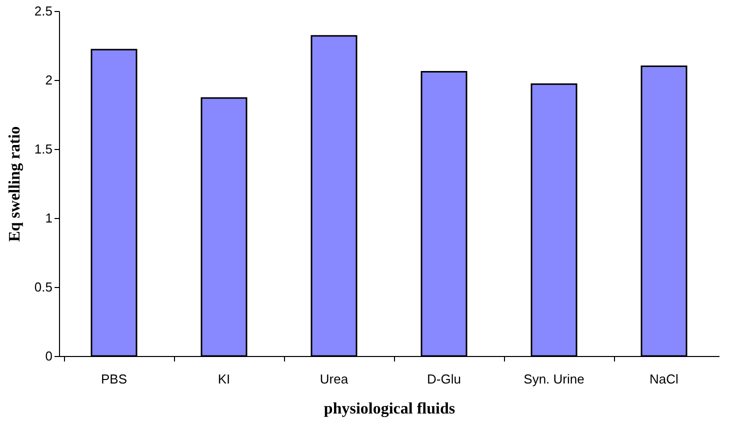 The width and height of the screenshot is (737, 435). I want to click on y-tick-label: 2.5, so click(43, 11).